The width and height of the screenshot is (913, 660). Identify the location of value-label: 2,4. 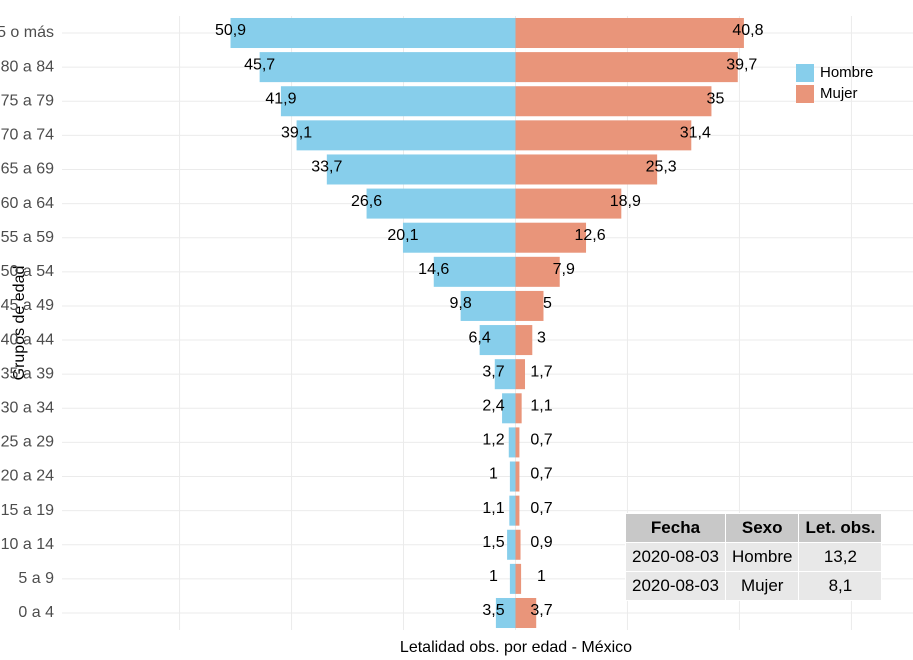
(493, 406).